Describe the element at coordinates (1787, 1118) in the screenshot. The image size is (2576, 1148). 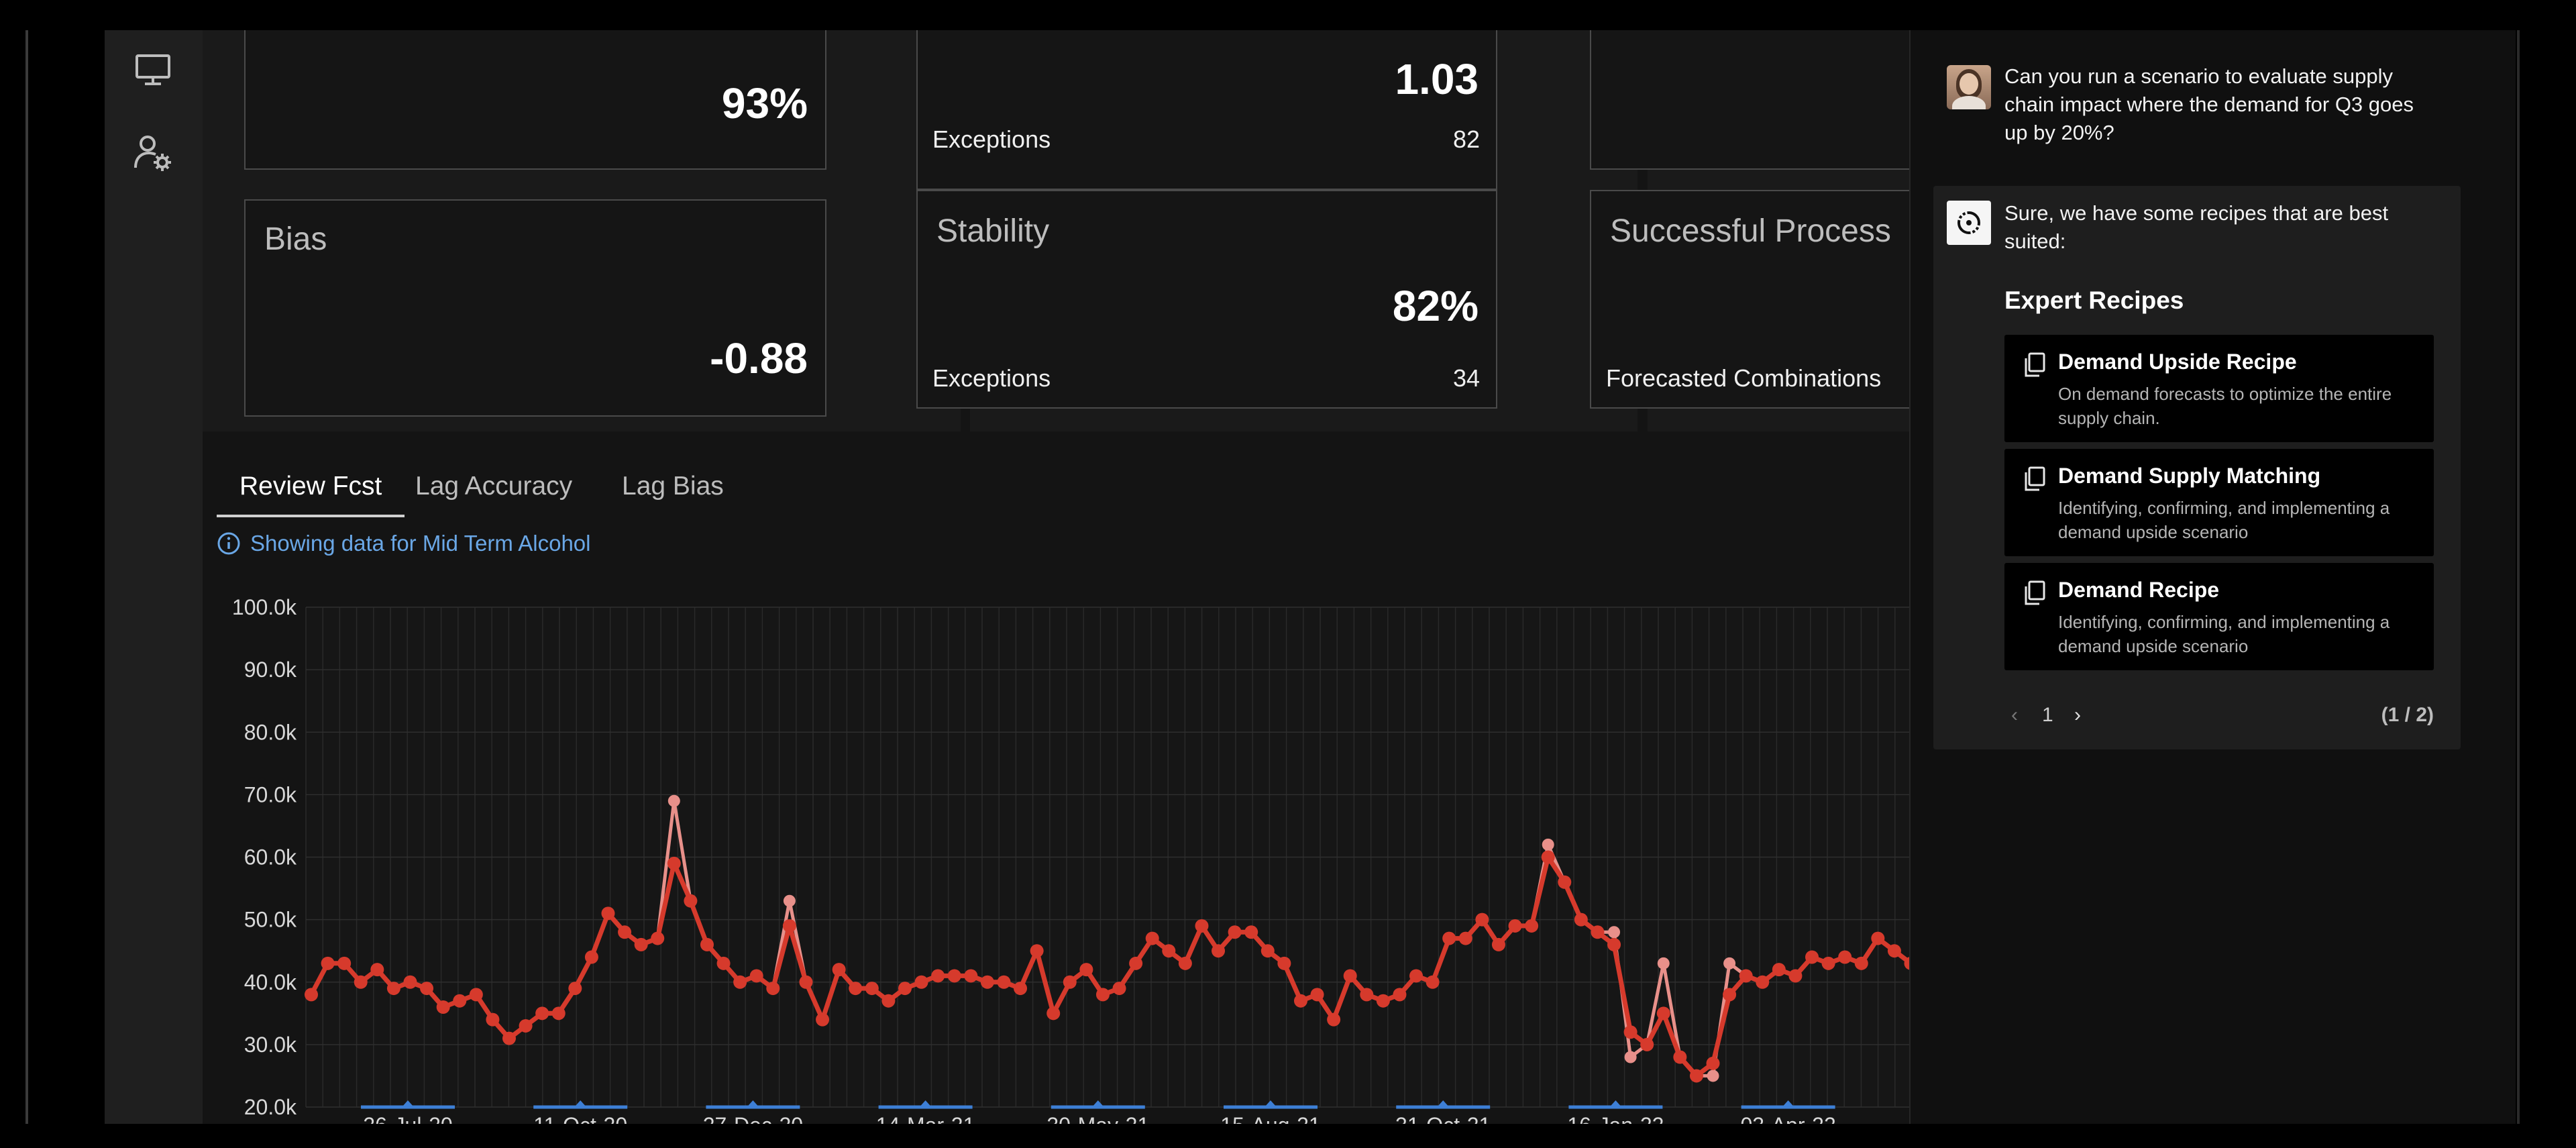
I see `x-tick-label: 03-Apr-22` at that location.